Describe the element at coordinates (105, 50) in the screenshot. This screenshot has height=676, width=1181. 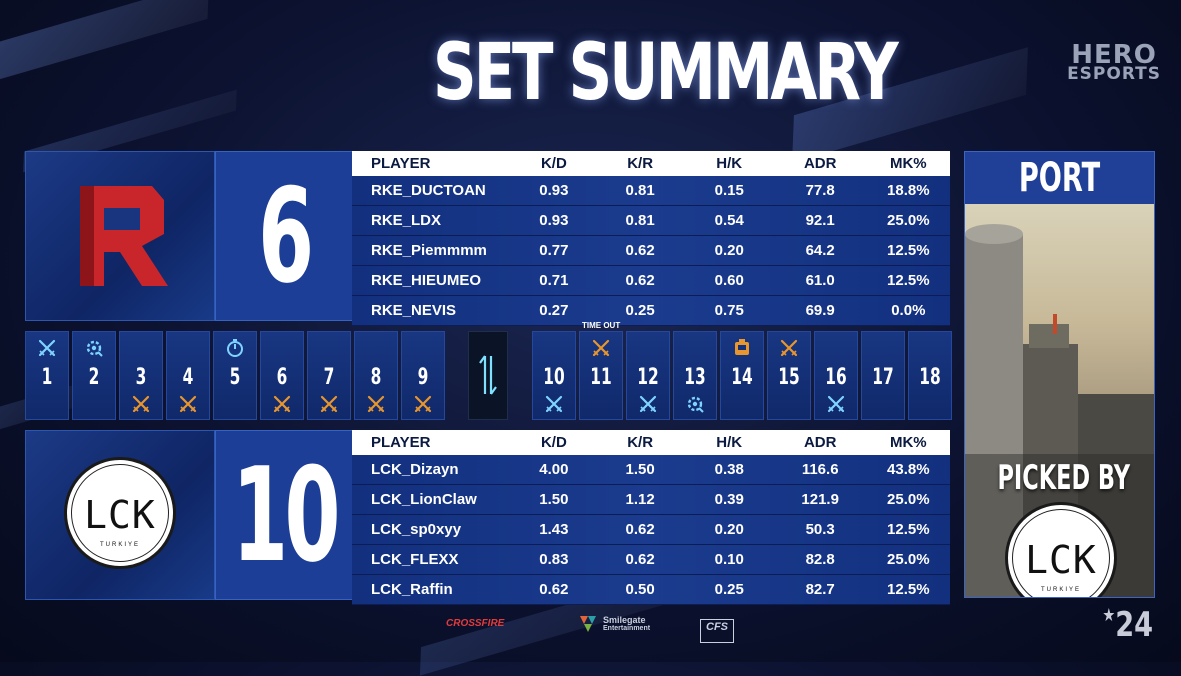
I see `background-shard` at that location.